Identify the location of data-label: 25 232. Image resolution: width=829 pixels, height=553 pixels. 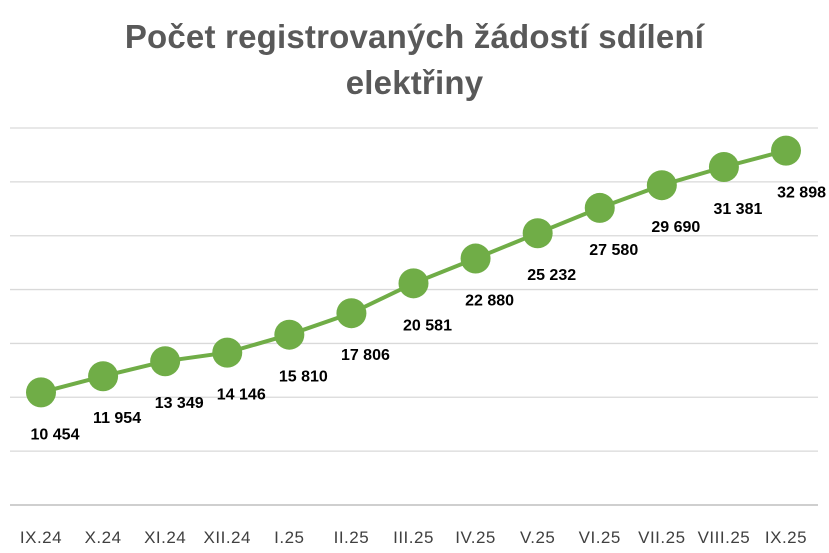
(551, 275).